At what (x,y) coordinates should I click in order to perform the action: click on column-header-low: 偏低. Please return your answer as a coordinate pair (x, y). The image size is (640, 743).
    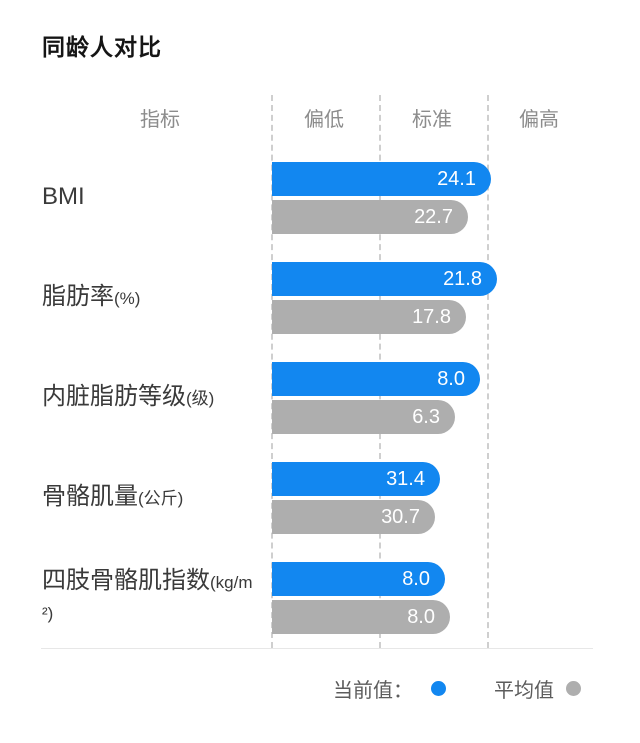
    Looking at the image, I should click on (324, 120).